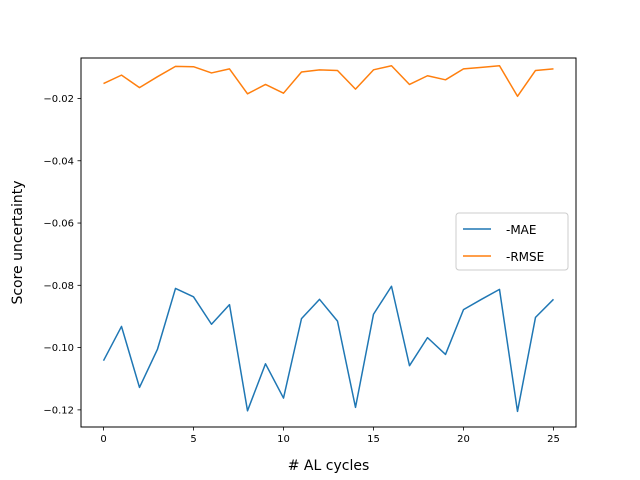 The width and height of the screenshot is (640, 480). I want to click on y-tick-label: −0.04, so click(58, 161).